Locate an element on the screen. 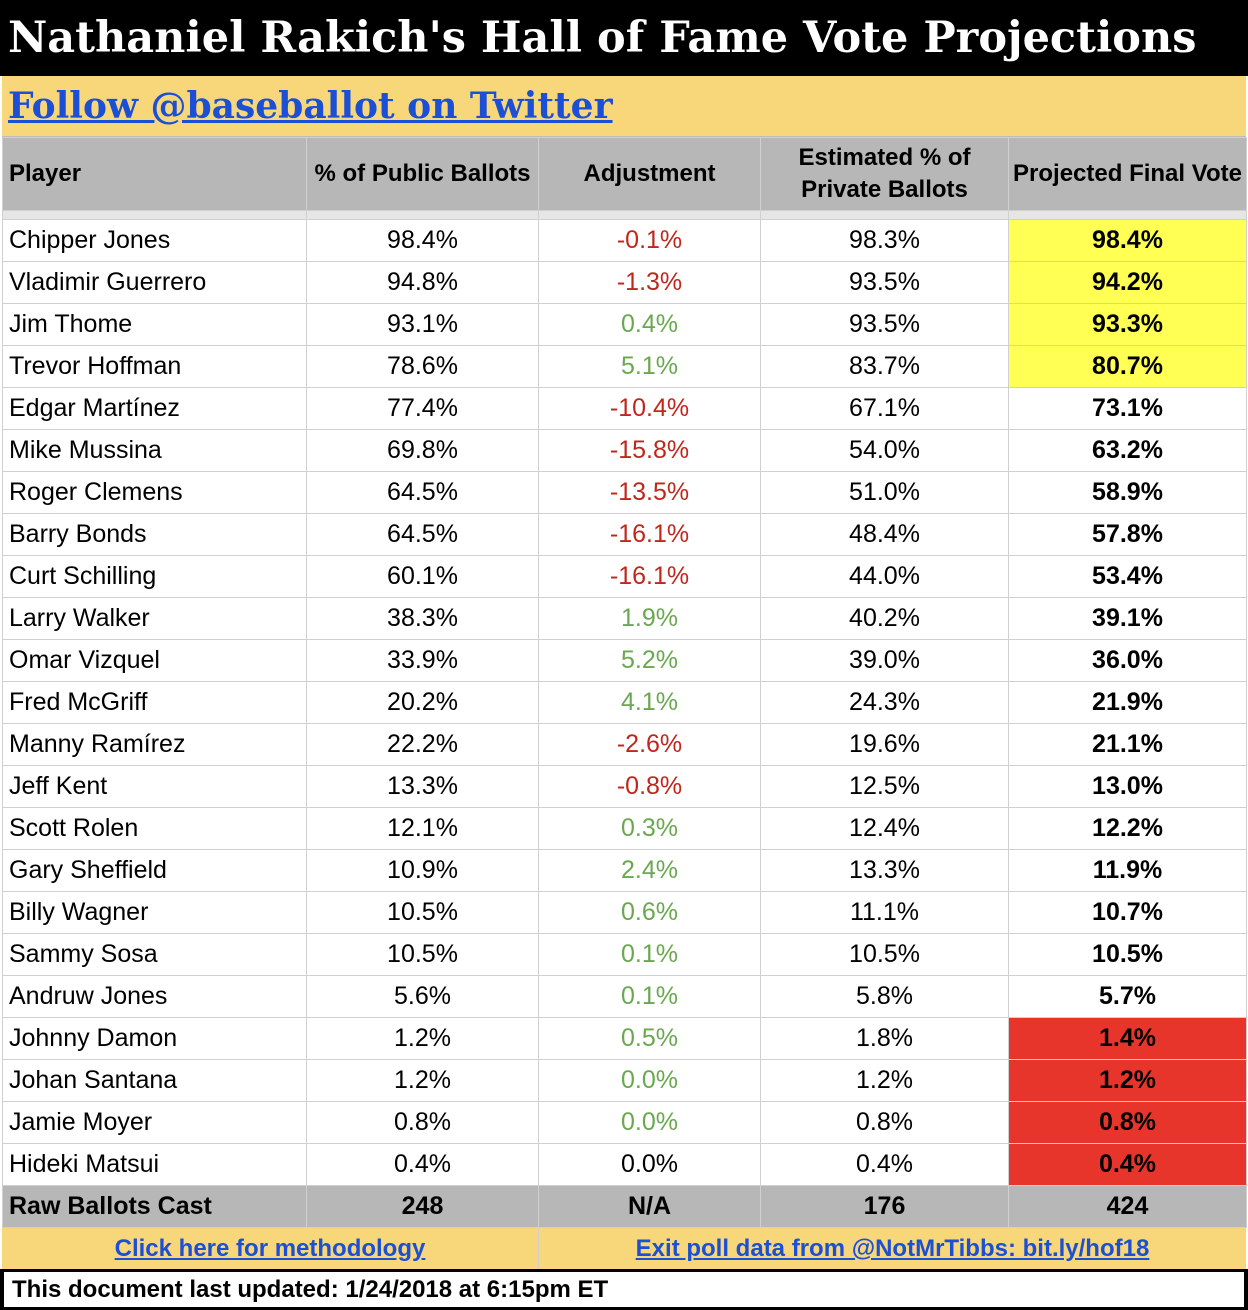 The width and height of the screenshot is (1248, 1310). table-row: Johnny Damon 1.2% 0.5% 1.8% 1.4% is located at coordinates (624, 1038).